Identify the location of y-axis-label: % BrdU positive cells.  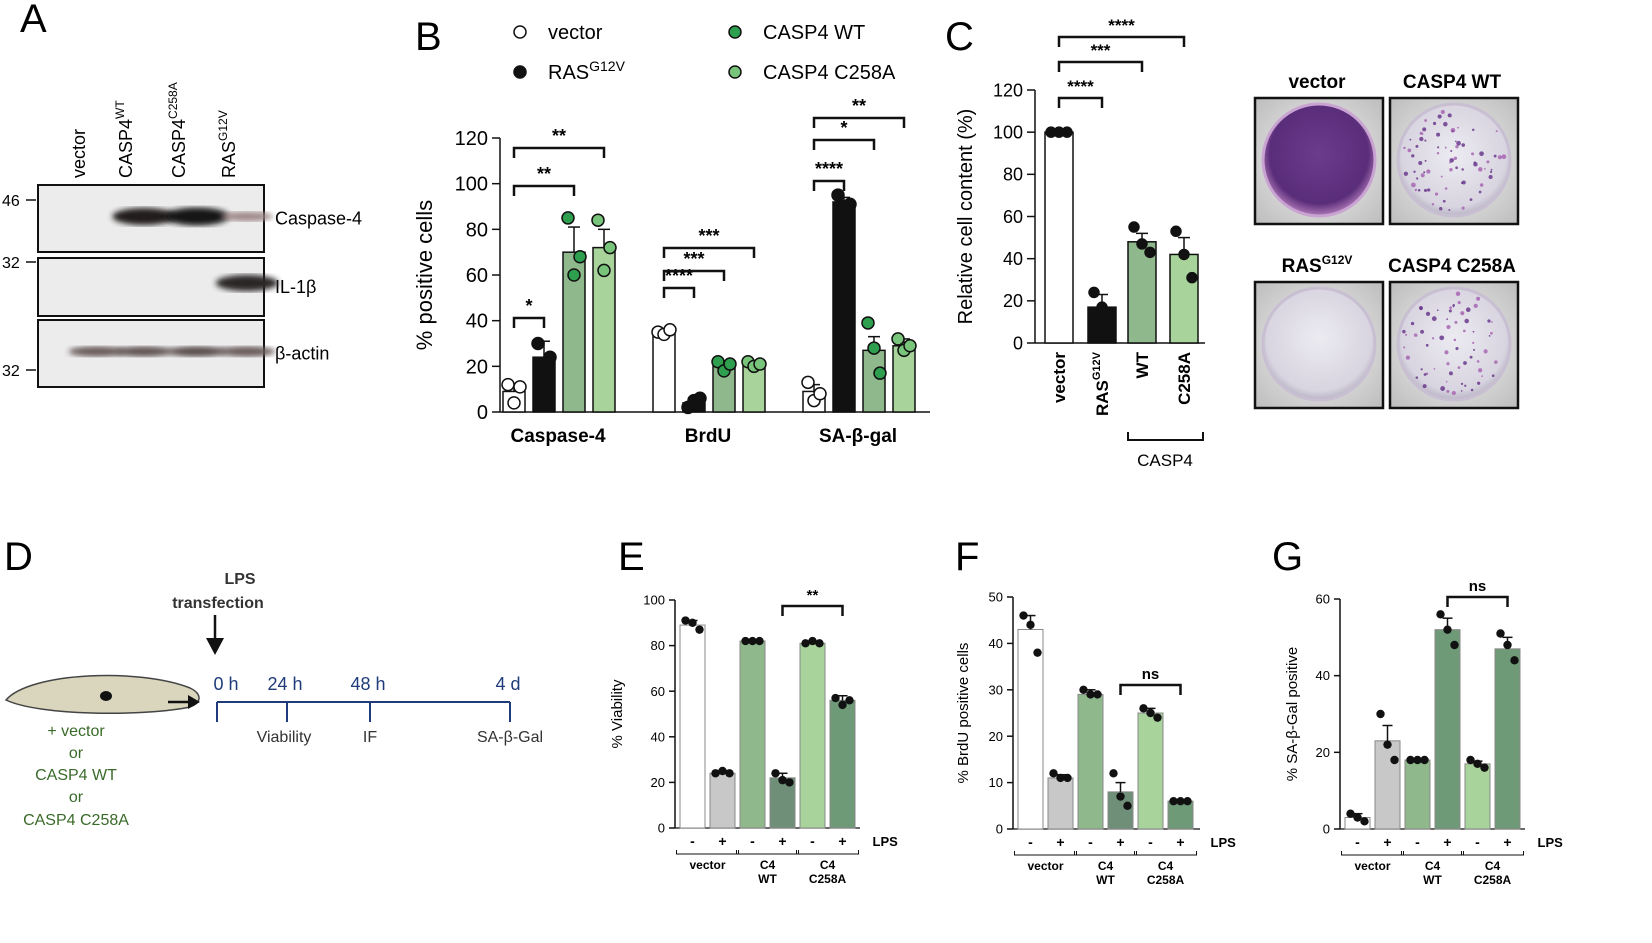
(963, 713).